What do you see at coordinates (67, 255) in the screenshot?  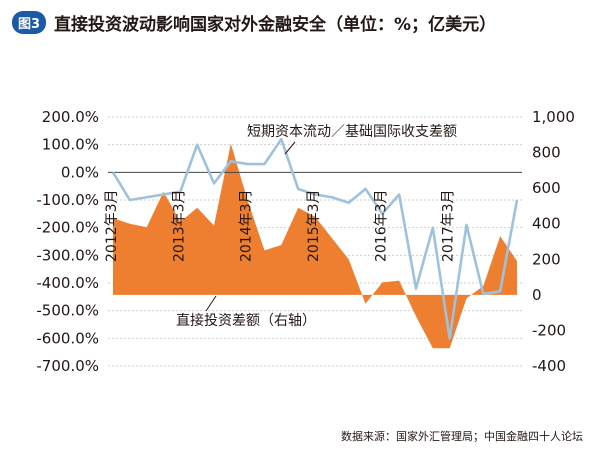 I see `left-axis-tick-label: -300.0%` at bounding box center [67, 255].